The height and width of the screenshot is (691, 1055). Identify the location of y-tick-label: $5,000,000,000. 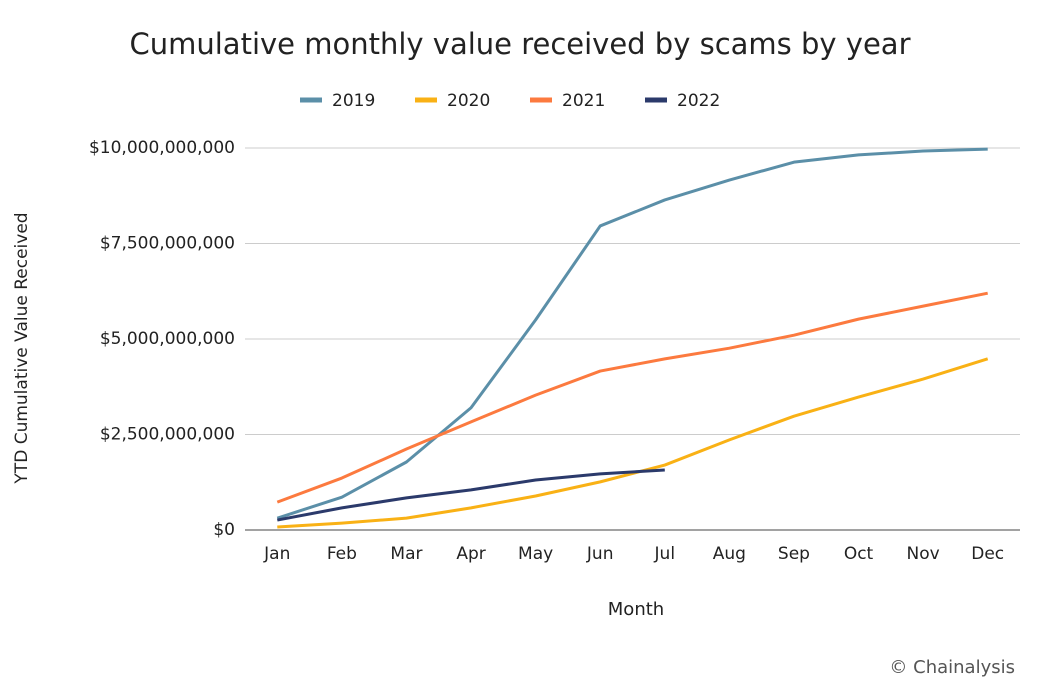
(167, 339).